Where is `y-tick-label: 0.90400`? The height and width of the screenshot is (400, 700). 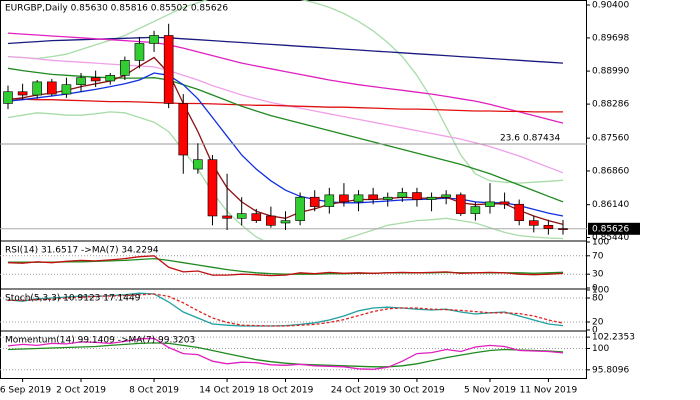
y-tick-label: 0.90400 is located at coordinates (610, 6).